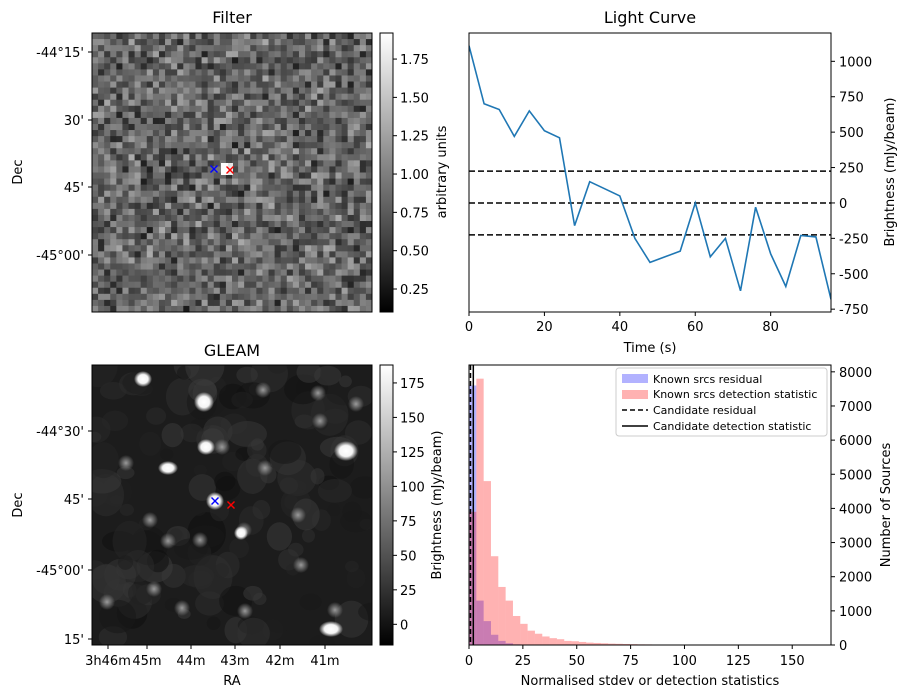 The image size is (907, 699). What do you see at coordinates (843, 204) in the screenshot?
I see `lightcurve-y-tick-label: 0` at bounding box center [843, 204].